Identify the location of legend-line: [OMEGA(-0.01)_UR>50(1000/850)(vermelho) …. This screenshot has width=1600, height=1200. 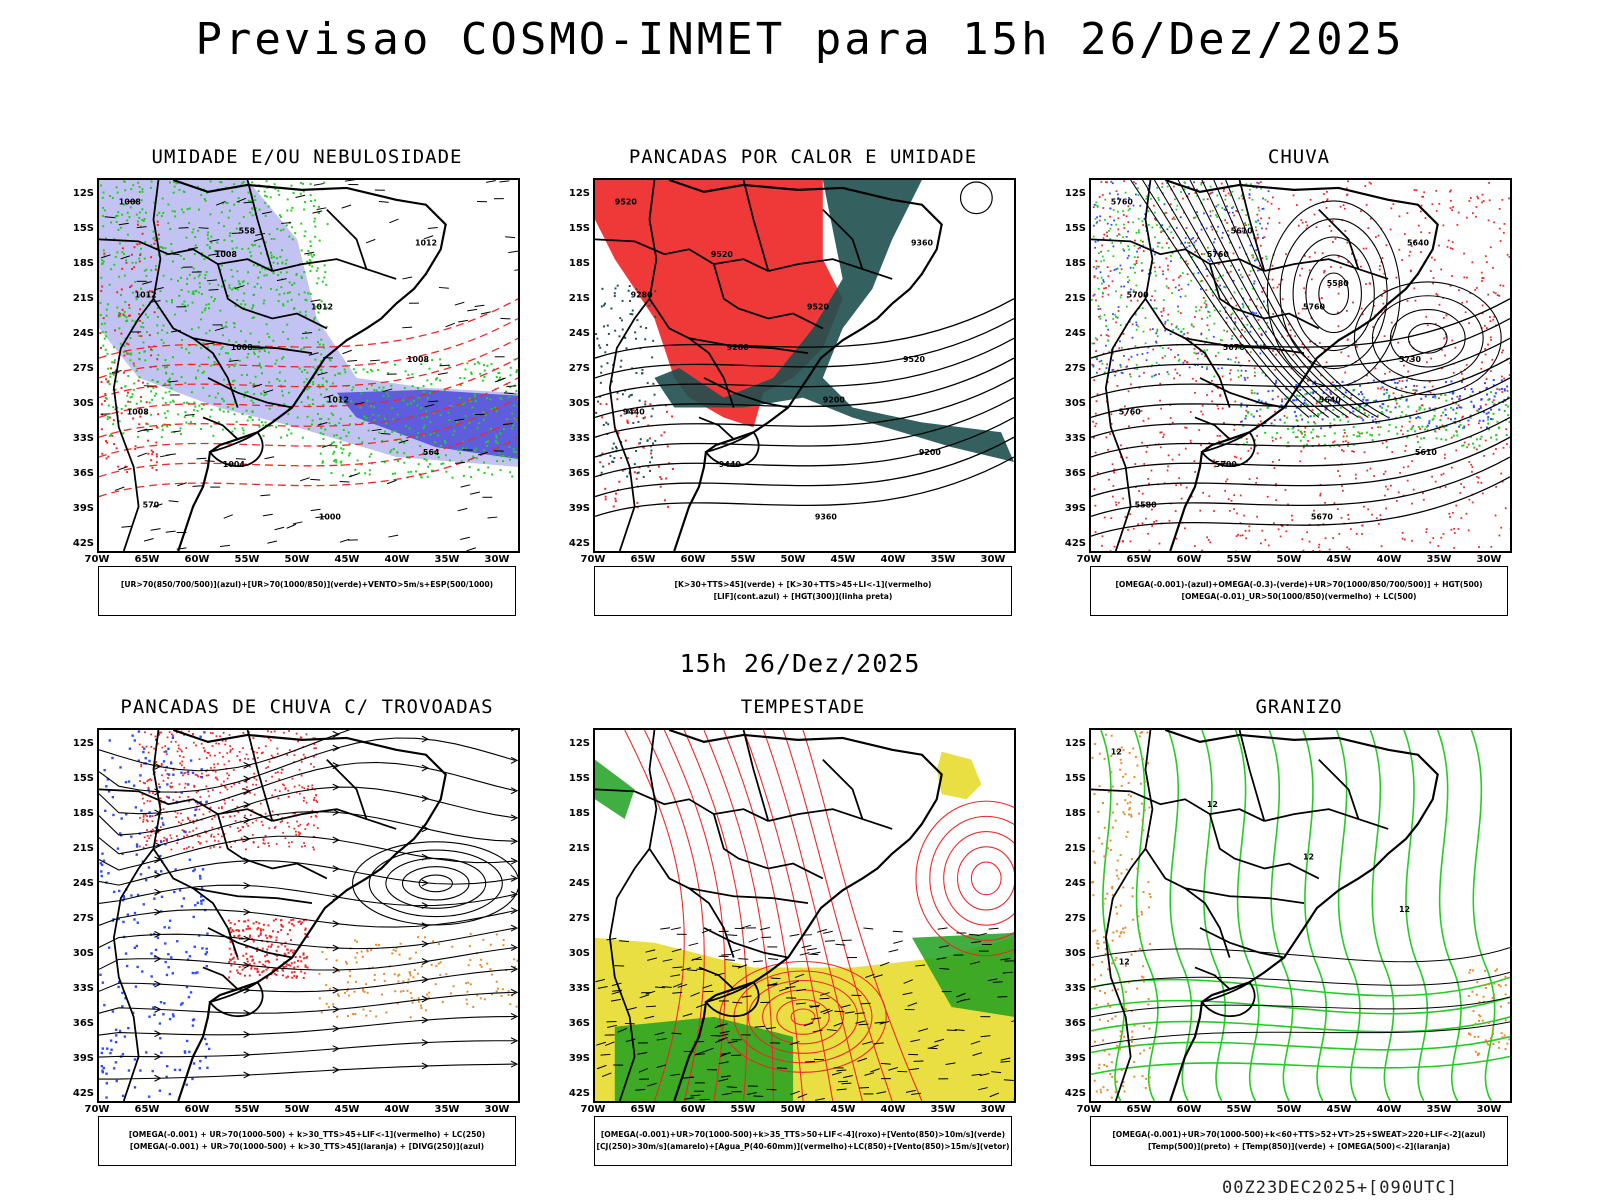
(1299, 596).